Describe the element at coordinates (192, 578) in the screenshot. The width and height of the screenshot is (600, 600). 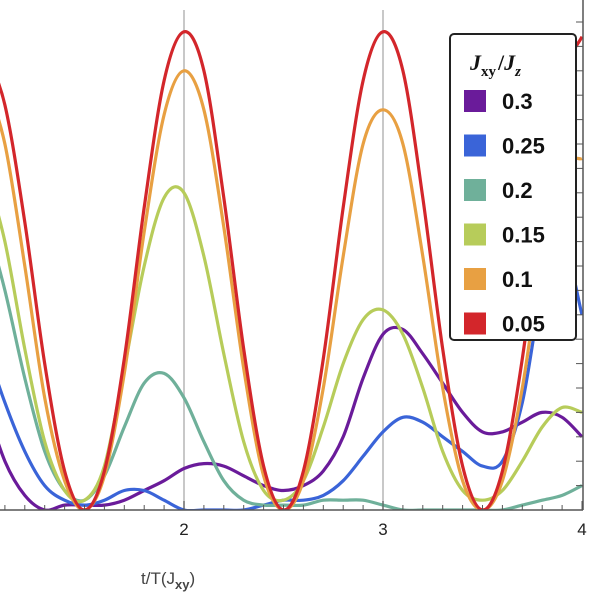
I see `x-axis-title-end: )` at that location.